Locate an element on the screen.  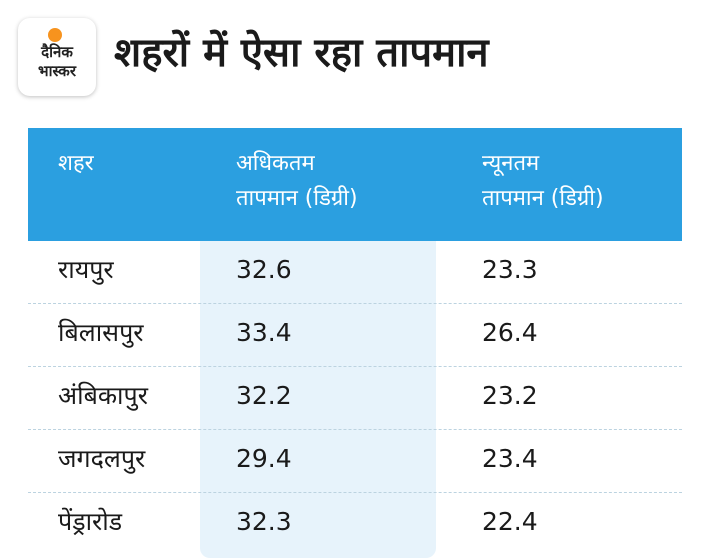
city-cell: अंबिकापुर is located at coordinates (103, 395).